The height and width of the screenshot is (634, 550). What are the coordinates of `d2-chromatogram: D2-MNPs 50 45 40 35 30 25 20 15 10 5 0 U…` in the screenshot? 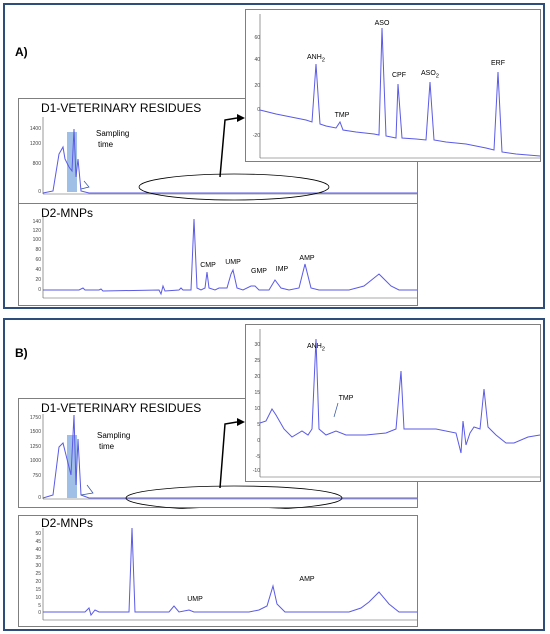 It's located at (218, 571).